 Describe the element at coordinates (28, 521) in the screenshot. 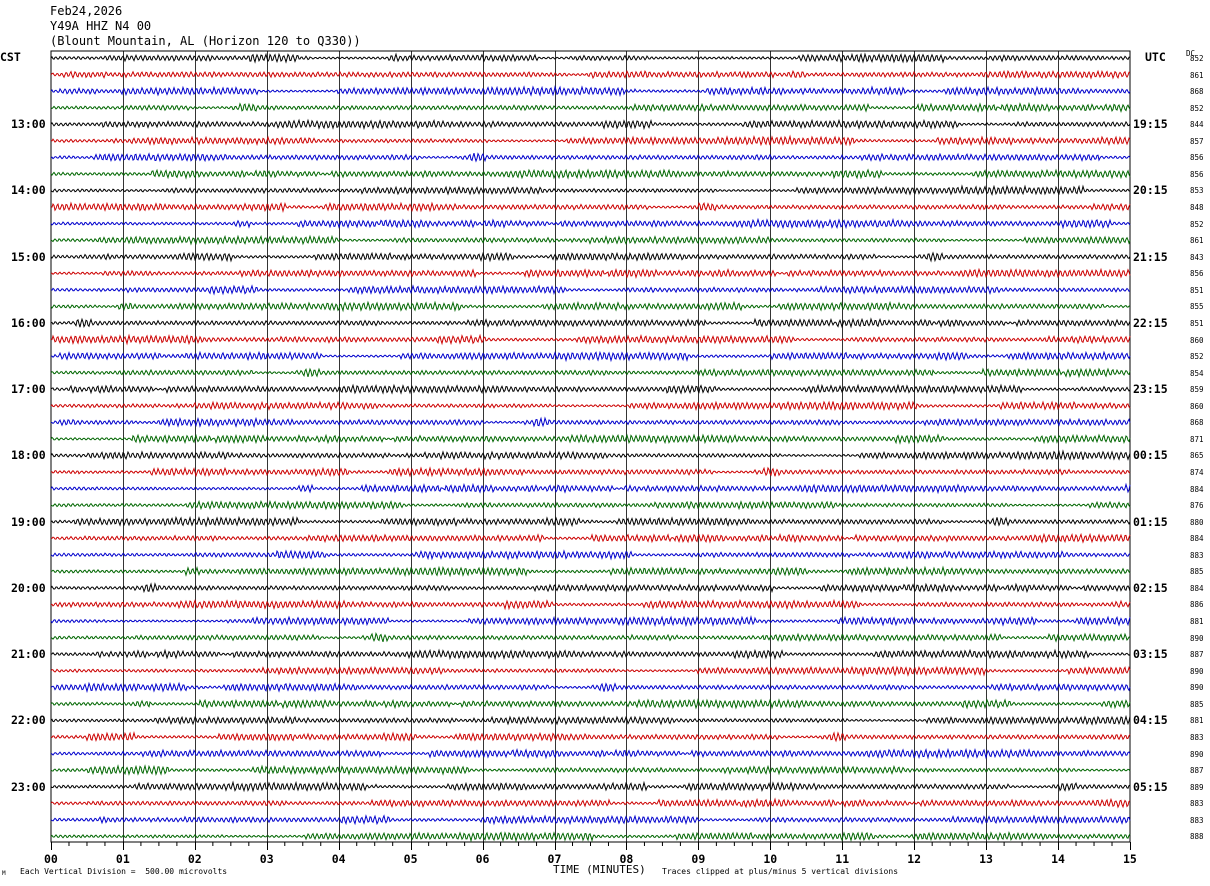

I see `left-hour-label: 19:00` at that location.